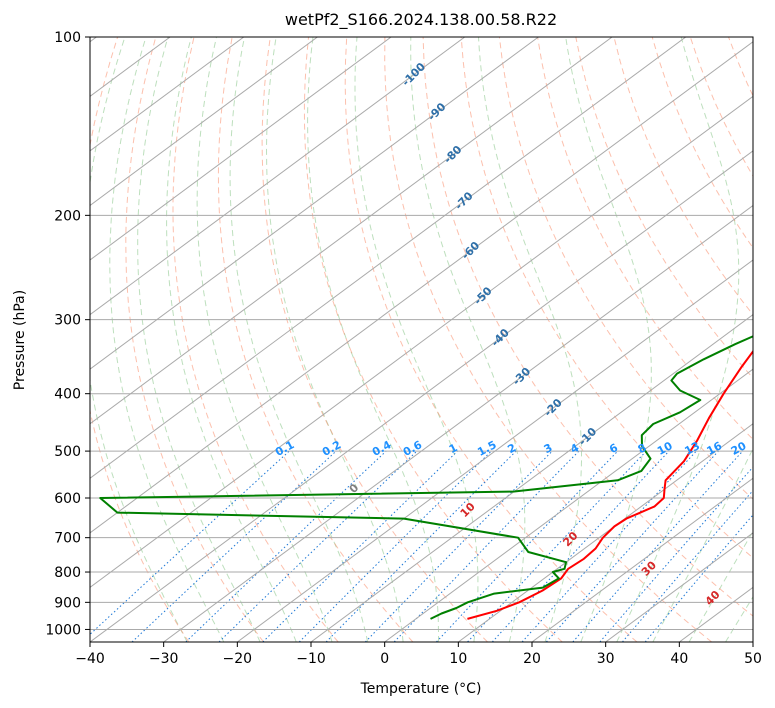 This screenshot has width=775, height=708. What do you see at coordinates (458, 659) in the screenshot?
I see `x-tick-label: 10` at bounding box center [458, 659].